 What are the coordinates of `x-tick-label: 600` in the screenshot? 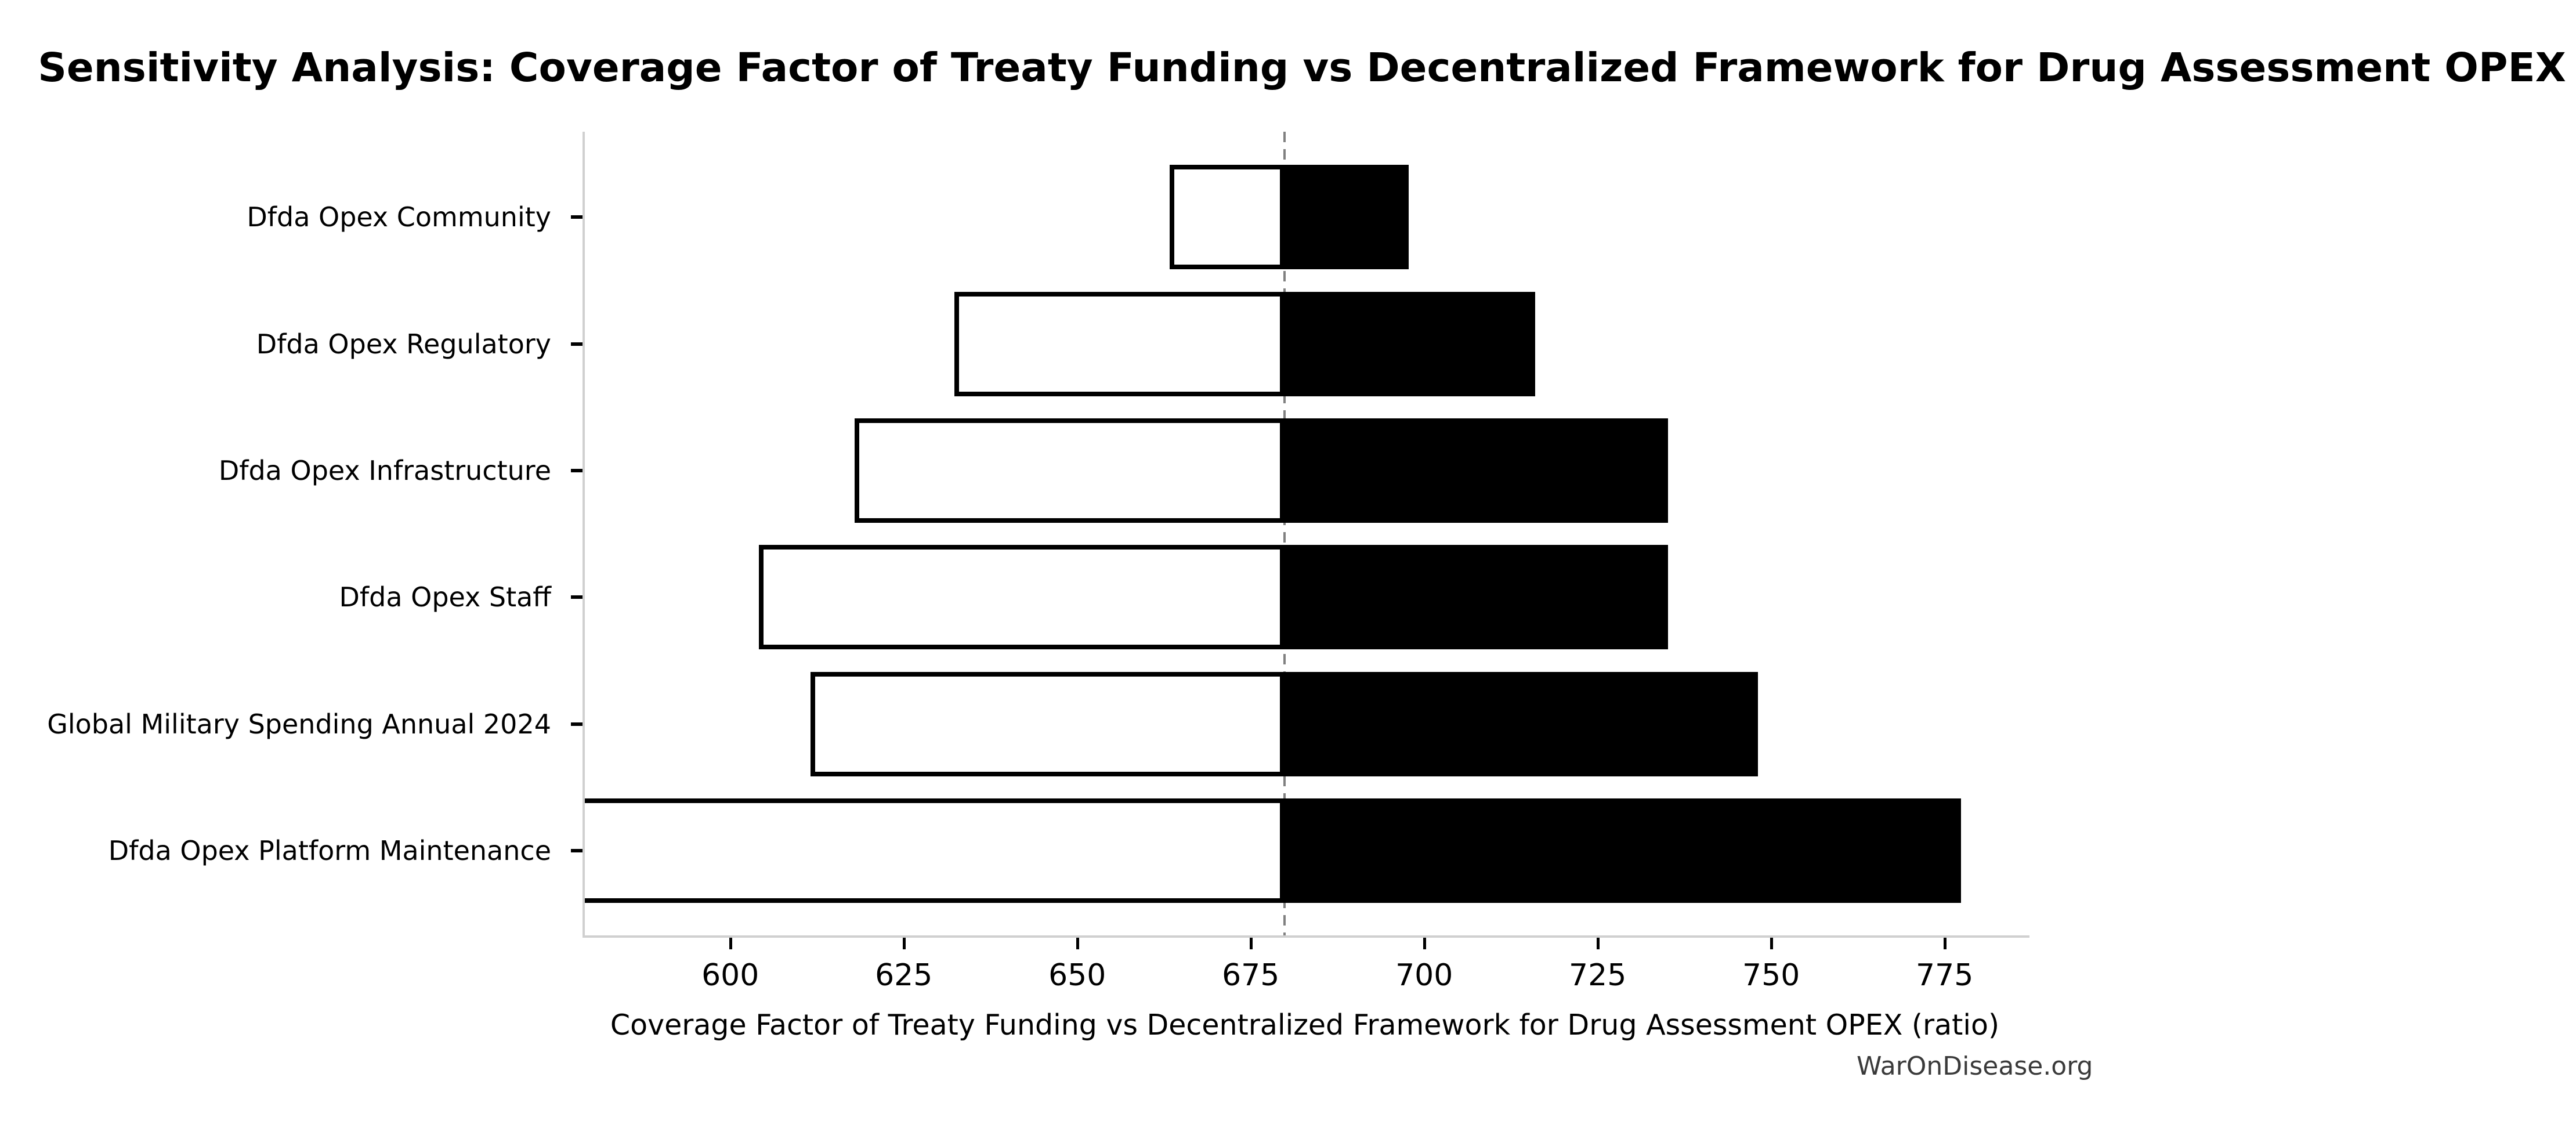 It's located at (730, 975).